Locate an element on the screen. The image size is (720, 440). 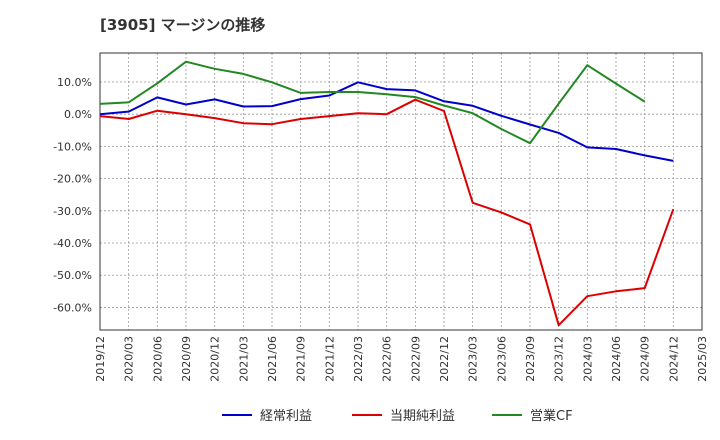
x-tick-label: 2020/09 is located at coordinates (186, 359).